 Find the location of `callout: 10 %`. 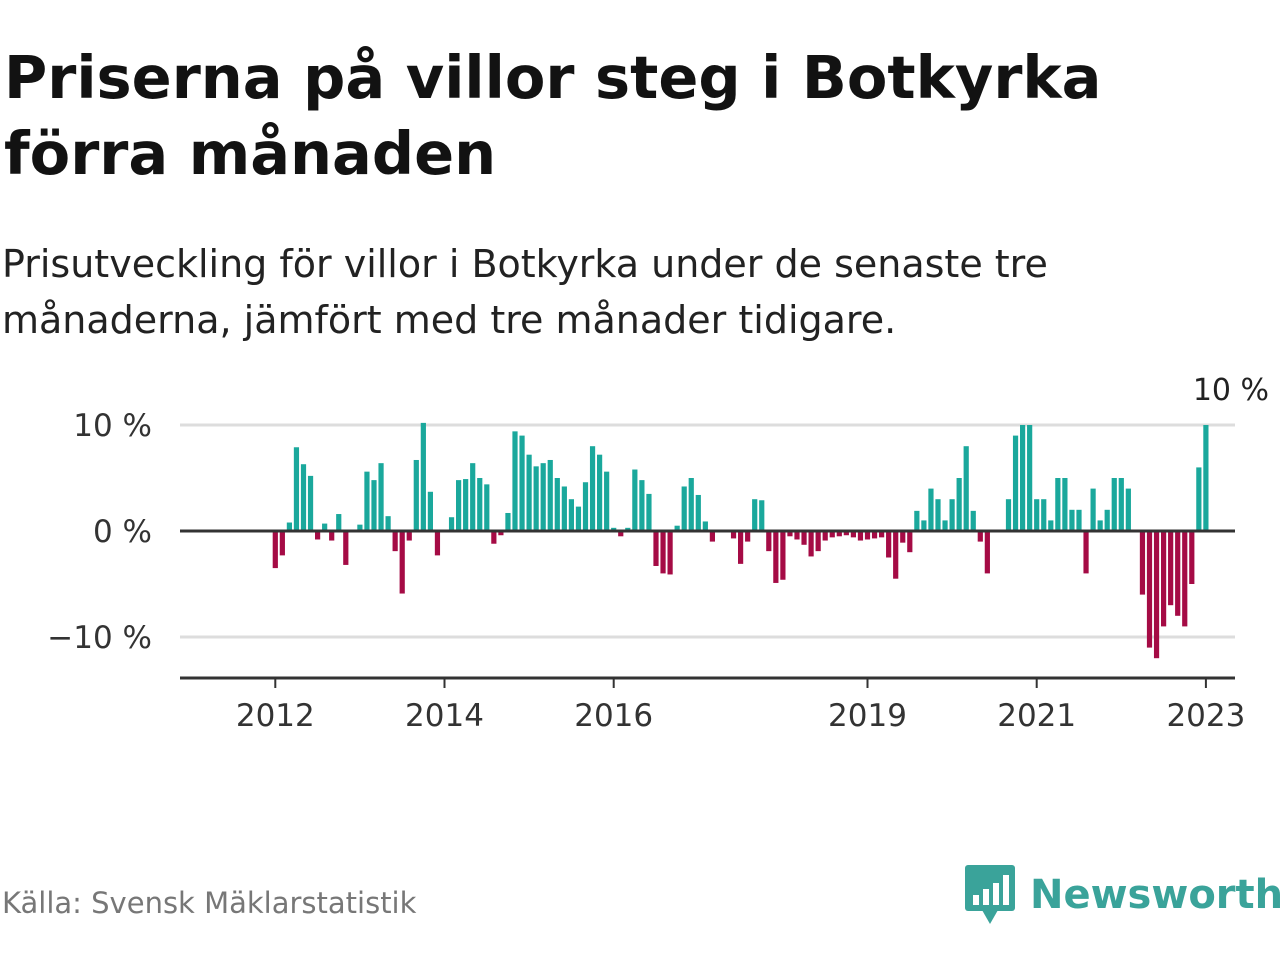

callout: 10 % is located at coordinates (1231, 390).